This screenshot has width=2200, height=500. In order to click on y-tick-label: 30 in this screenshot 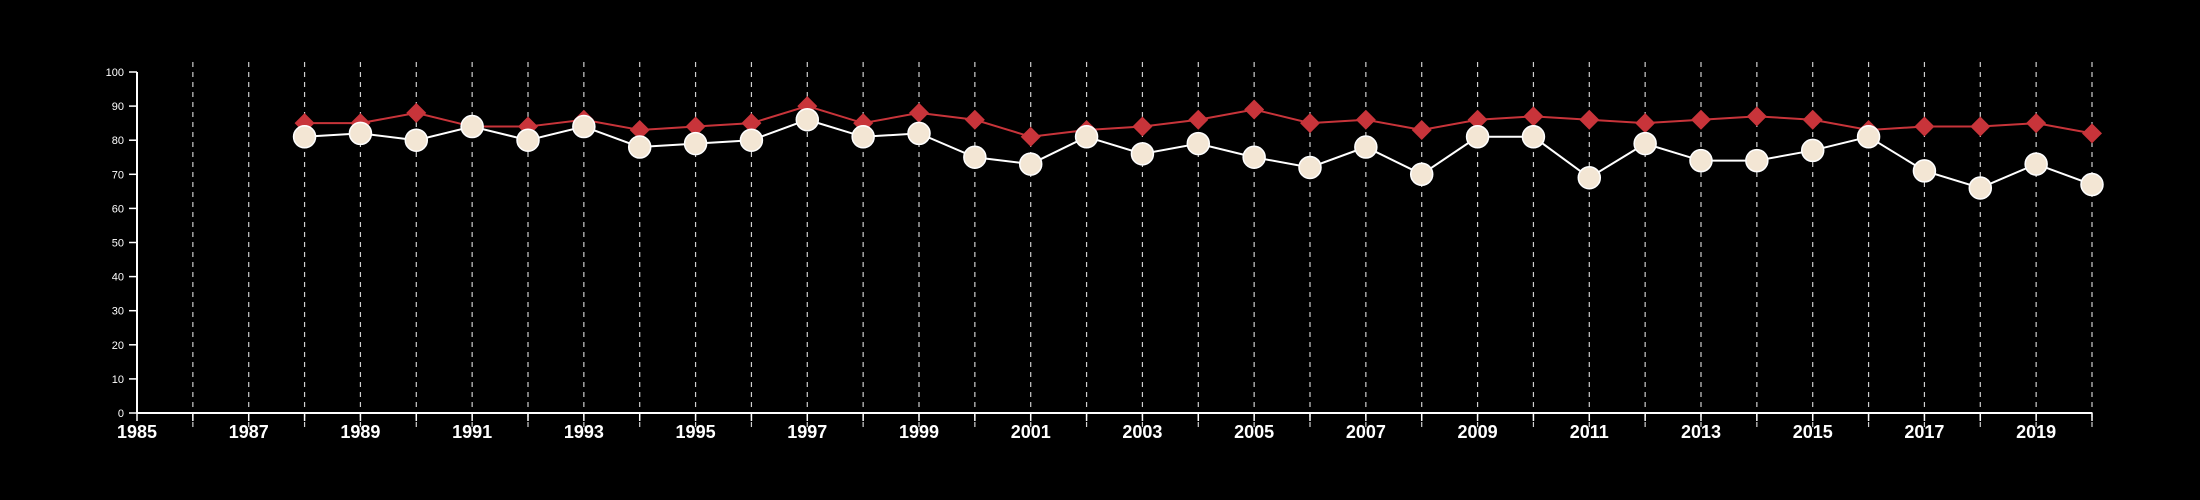, I will do `click(118, 312)`.